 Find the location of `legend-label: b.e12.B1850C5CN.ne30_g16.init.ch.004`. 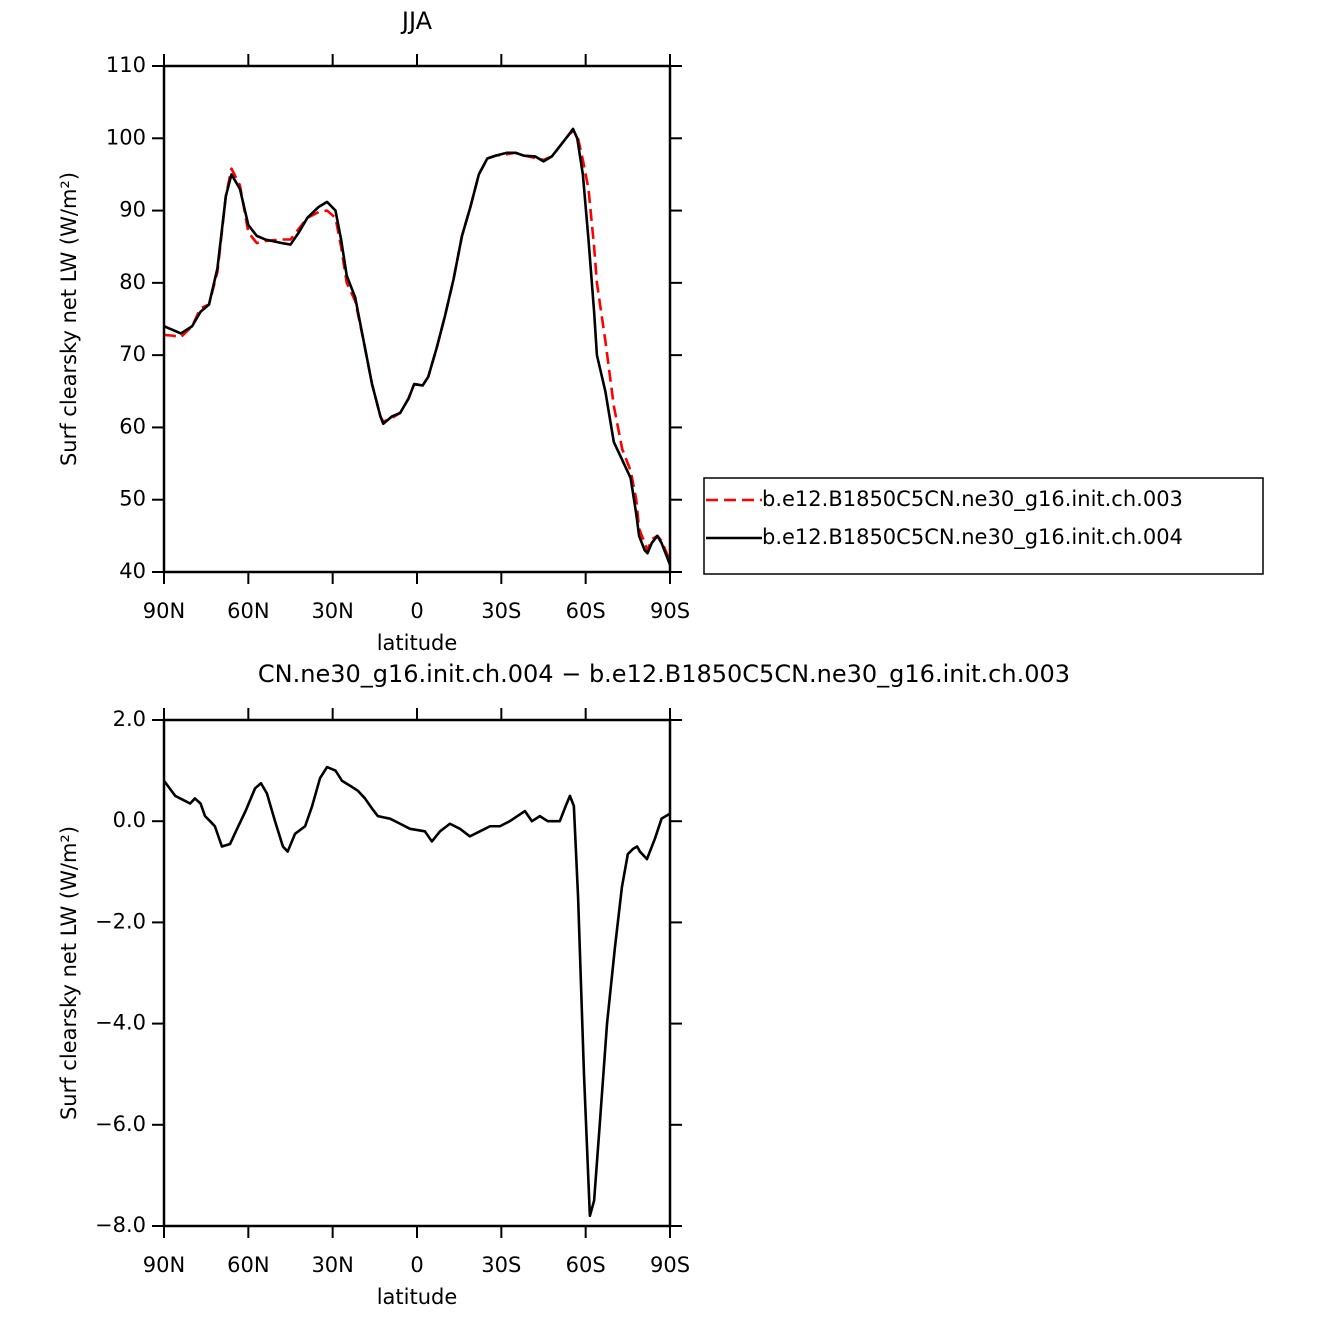

legend-label: b.e12.B1850C5CN.ne30_g16.init.ch.004 is located at coordinates (972, 537).